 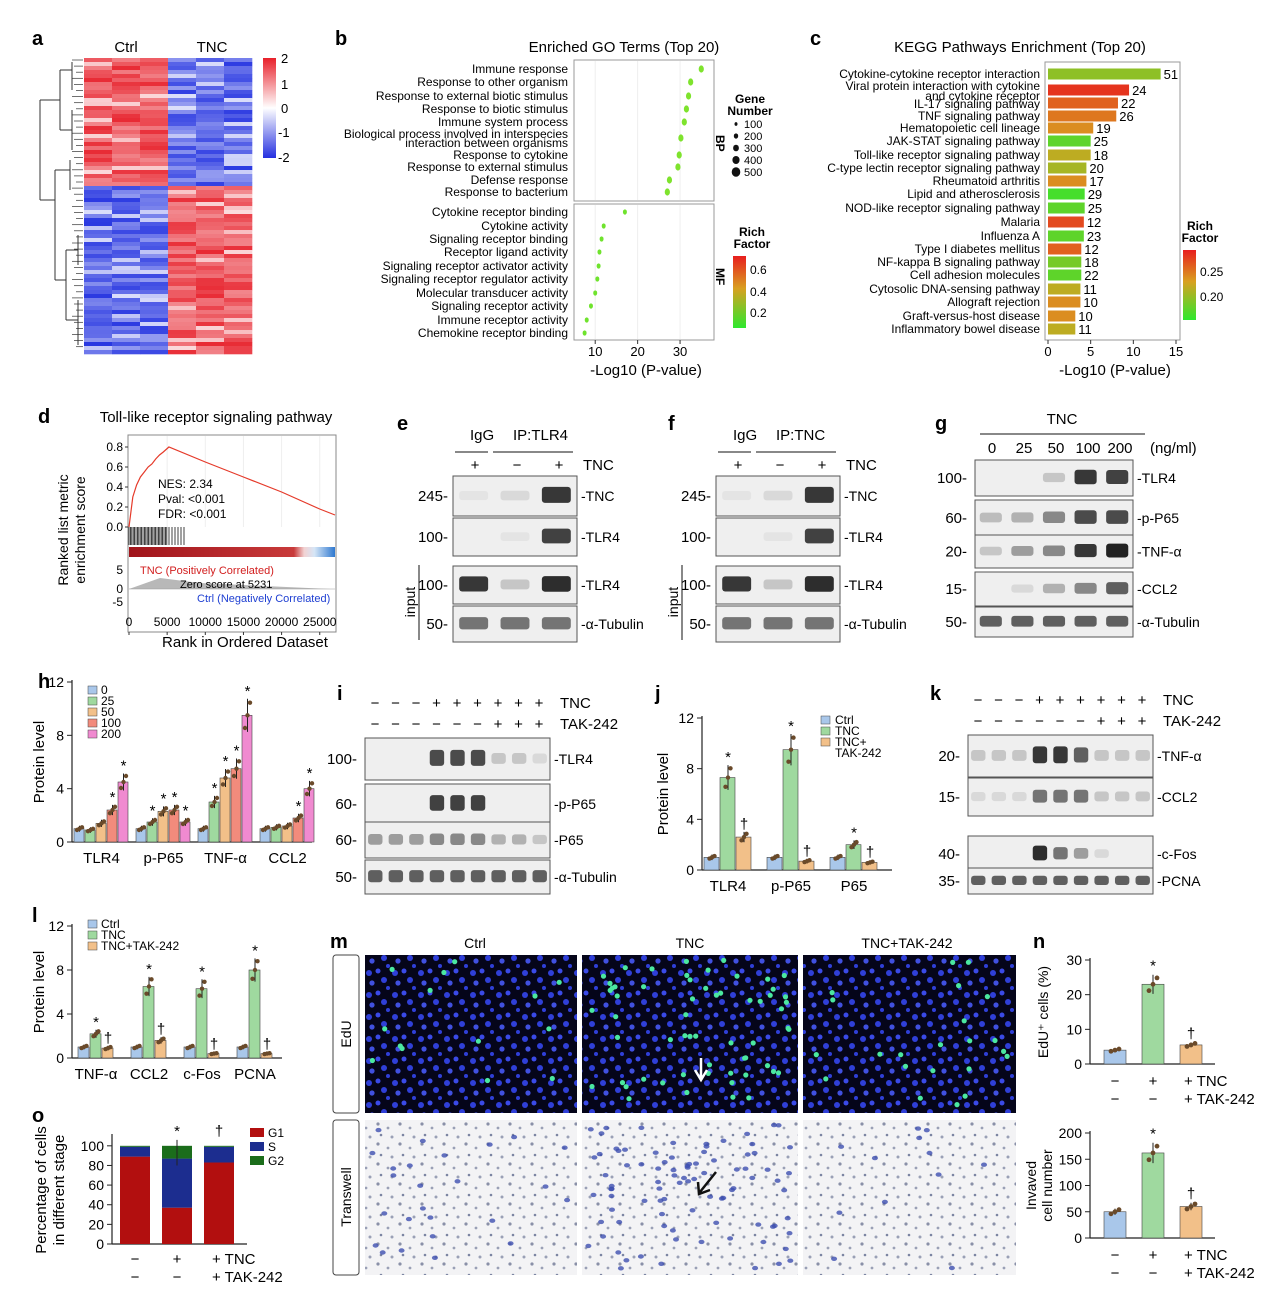 What do you see at coordinates (706, 1183) in the screenshot?
I see `arrow-icon` at bounding box center [706, 1183].